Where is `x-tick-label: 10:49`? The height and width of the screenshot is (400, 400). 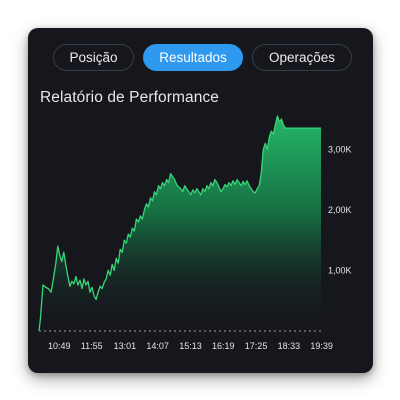
x-tick-label: 10:49 is located at coordinates (59, 346).